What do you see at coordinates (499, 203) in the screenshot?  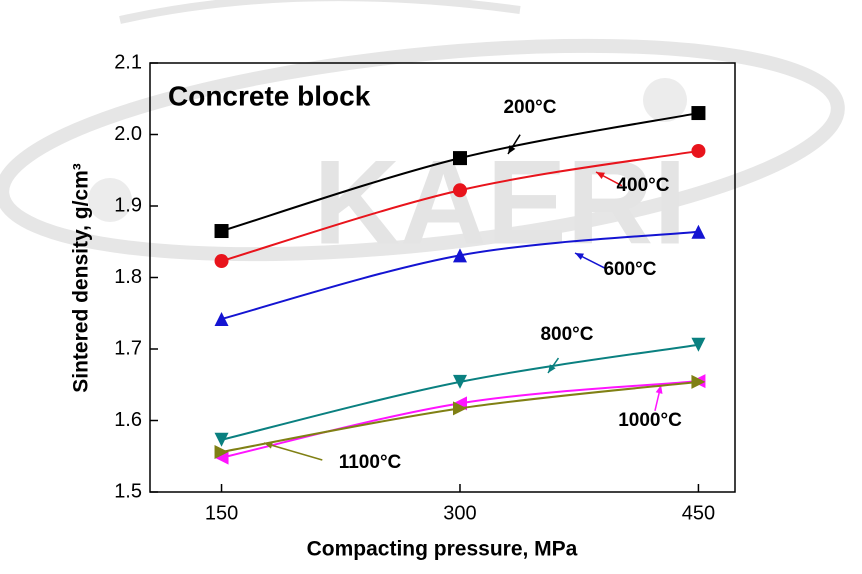 I see `watermark: KAERI` at bounding box center [499, 203].